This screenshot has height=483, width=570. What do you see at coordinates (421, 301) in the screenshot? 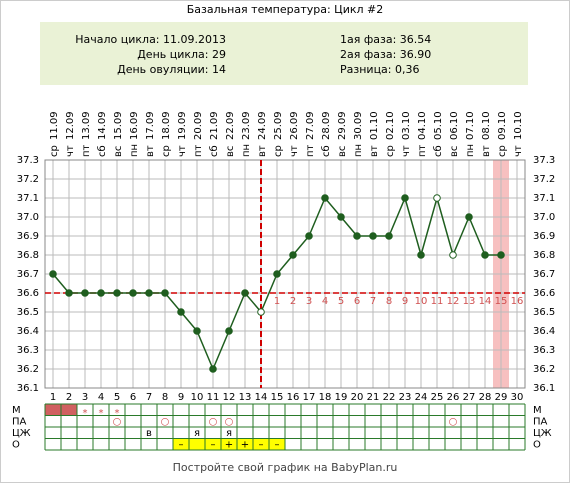
I see `phase-day-label: 10` at bounding box center [421, 301].